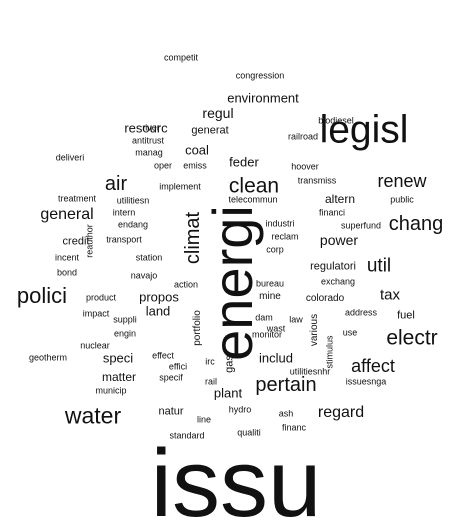 The width and height of the screenshot is (472, 527). Describe the element at coordinates (119, 377) in the screenshot. I see `word-matter: matter` at that location.